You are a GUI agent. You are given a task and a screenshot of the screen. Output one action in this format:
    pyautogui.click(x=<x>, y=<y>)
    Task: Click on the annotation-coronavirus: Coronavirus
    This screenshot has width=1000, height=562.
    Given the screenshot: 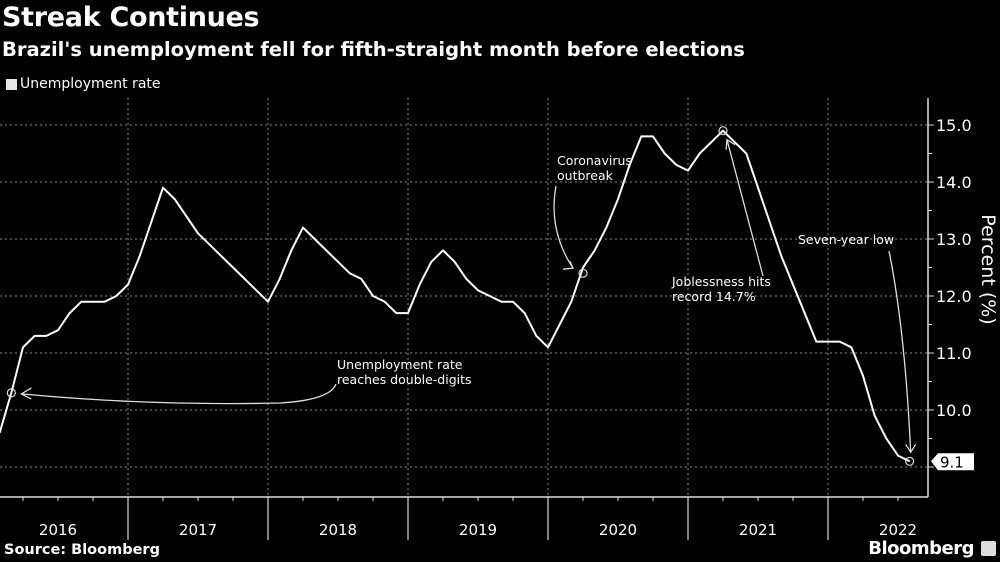 What is the action you would take?
    pyautogui.click(x=594, y=160)
    